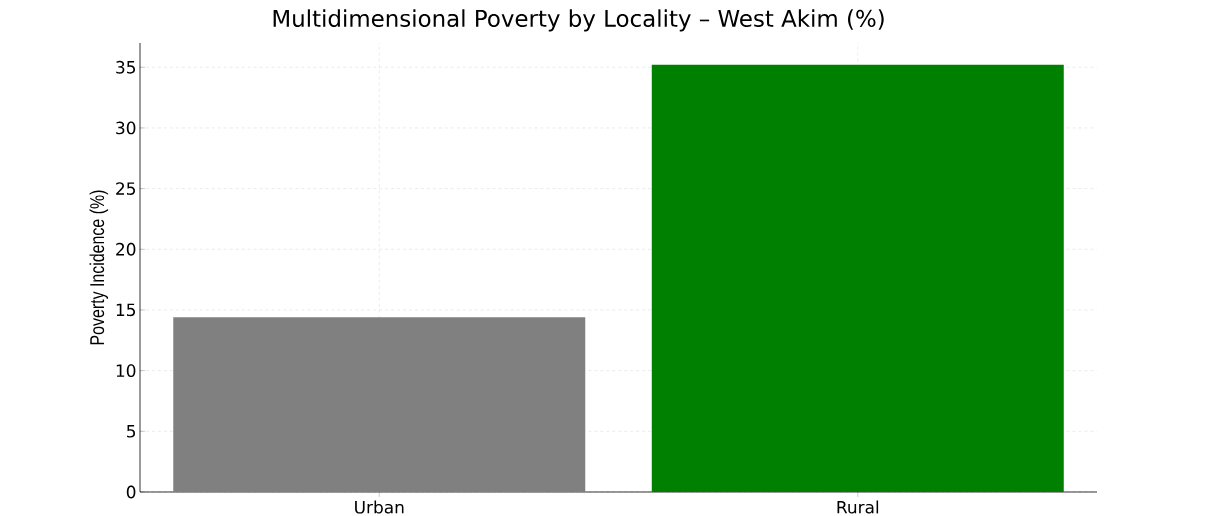  What do you see at coordinates (126, 128) in the screenshot?
I see `y-tick-label: 30` at bounding box center [126, 128].